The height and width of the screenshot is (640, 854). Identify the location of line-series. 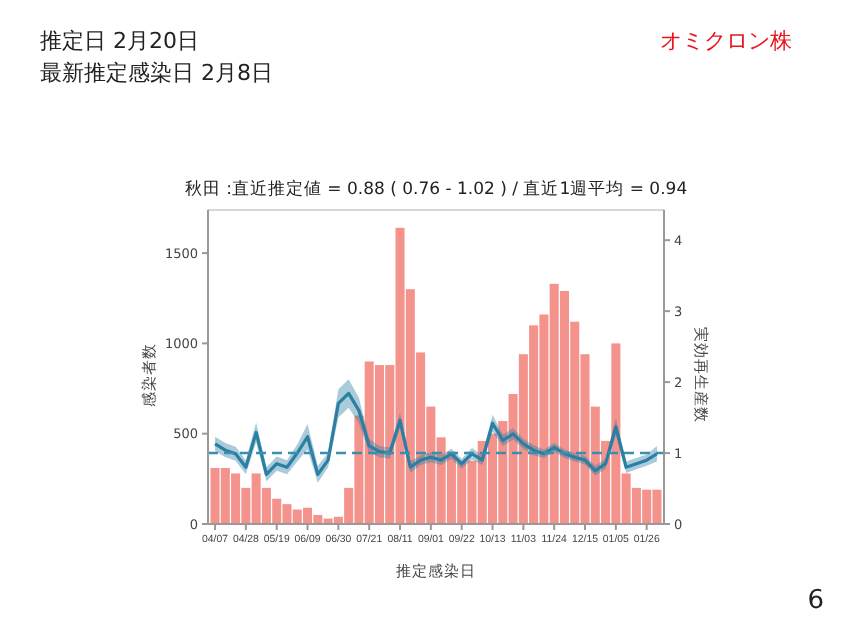
(436, 433).